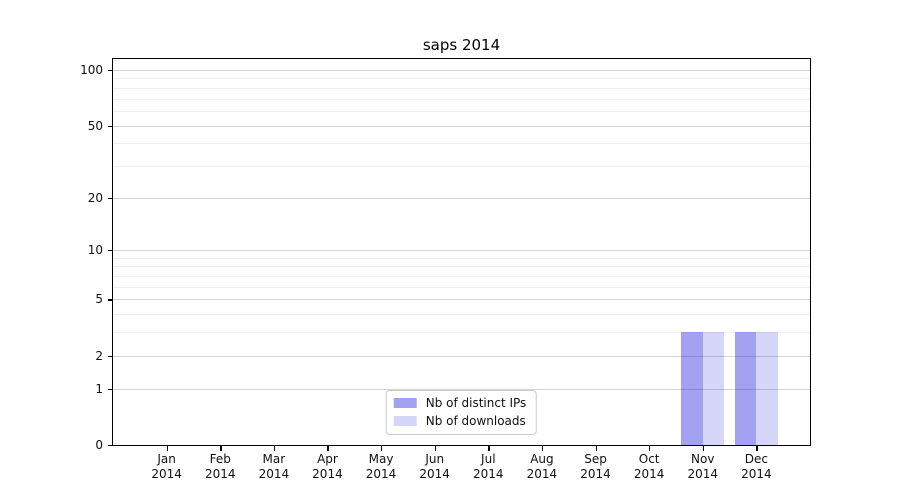 This screenshot has width=900, height=500. I want to click on x-tick-label: Jan 2014, so click(167, 467).